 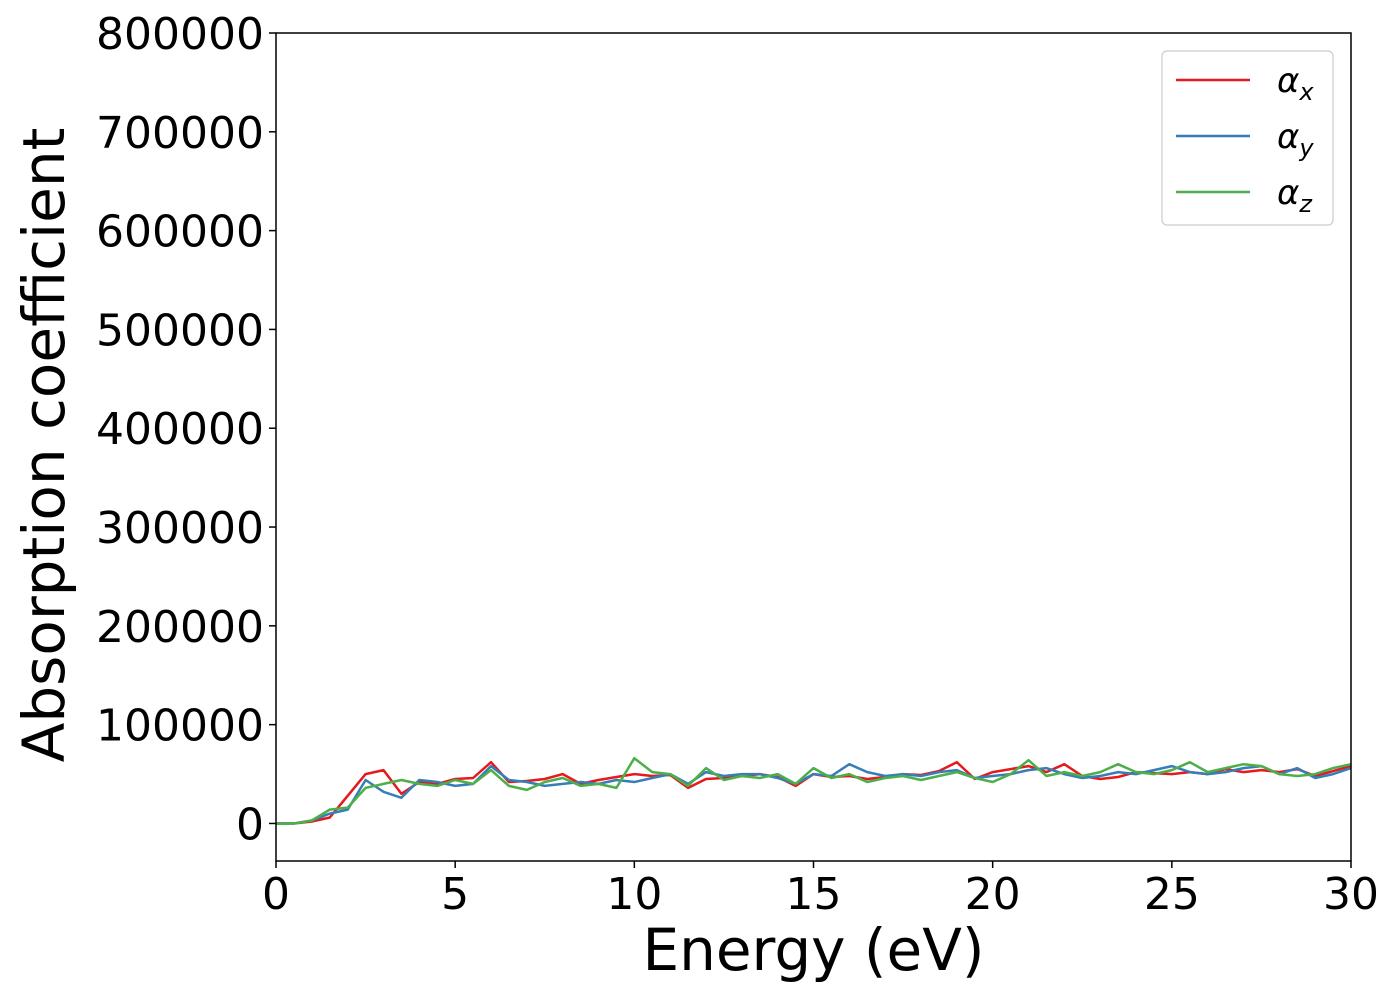 What do you see at coordinates (1305, 204) in the screenshot?
I see `legend-subscript: z` at bounding box center [1305, 204].